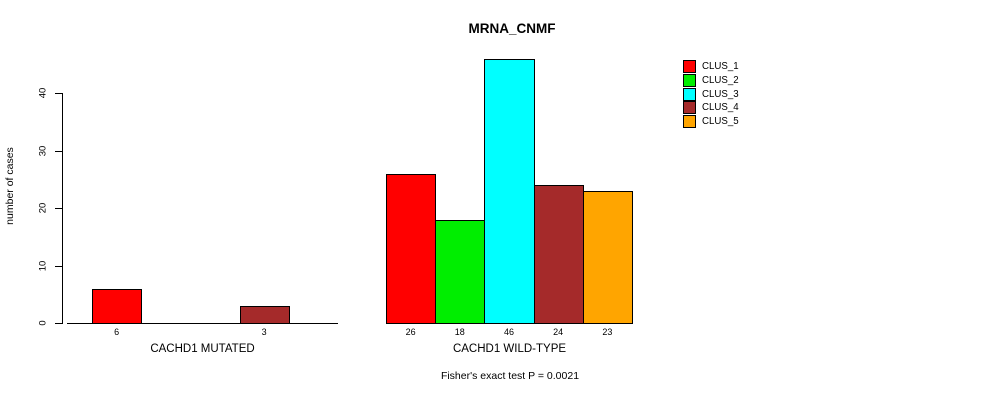  What do you see at coordinates (720, 108) in the screenshot?
I see `legend-label: CLUS_4` at bounding box center [720, 108].